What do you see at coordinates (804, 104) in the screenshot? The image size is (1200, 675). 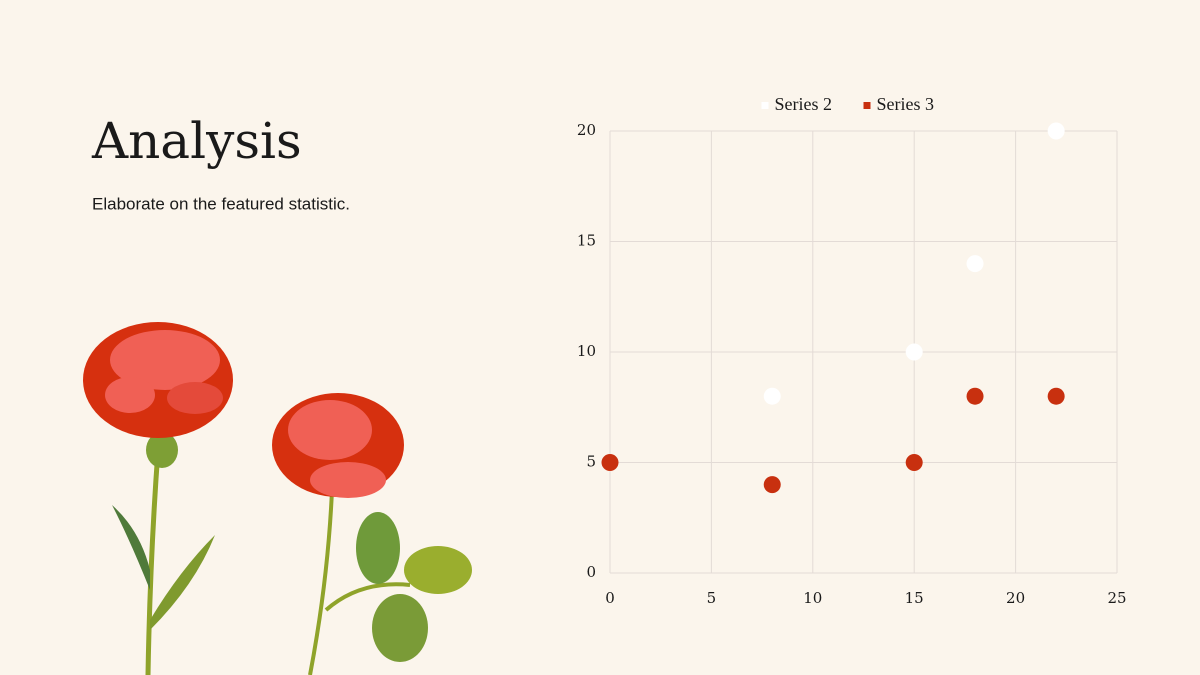 I see `legend-label: Series 2` at bounding box center [804, 104].